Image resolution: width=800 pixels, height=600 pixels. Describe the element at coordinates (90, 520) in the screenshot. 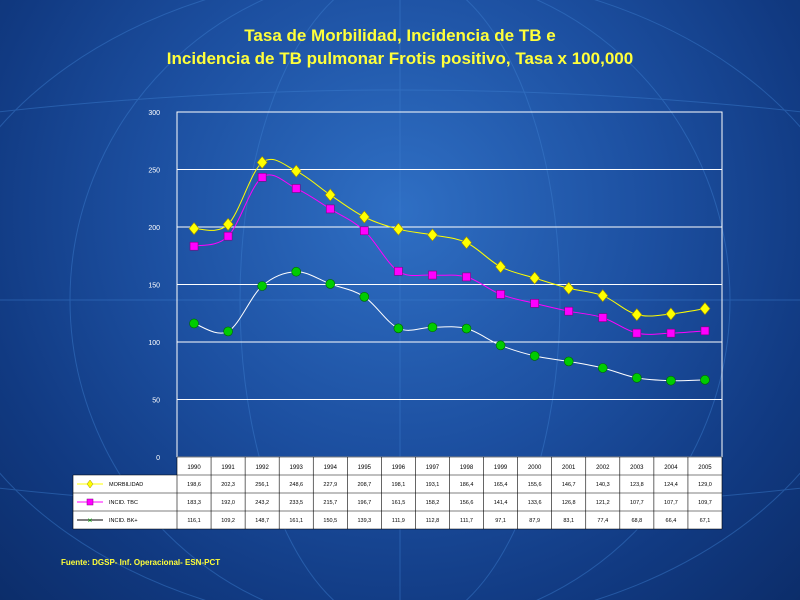

I see `legend-marker: ×` at that location.